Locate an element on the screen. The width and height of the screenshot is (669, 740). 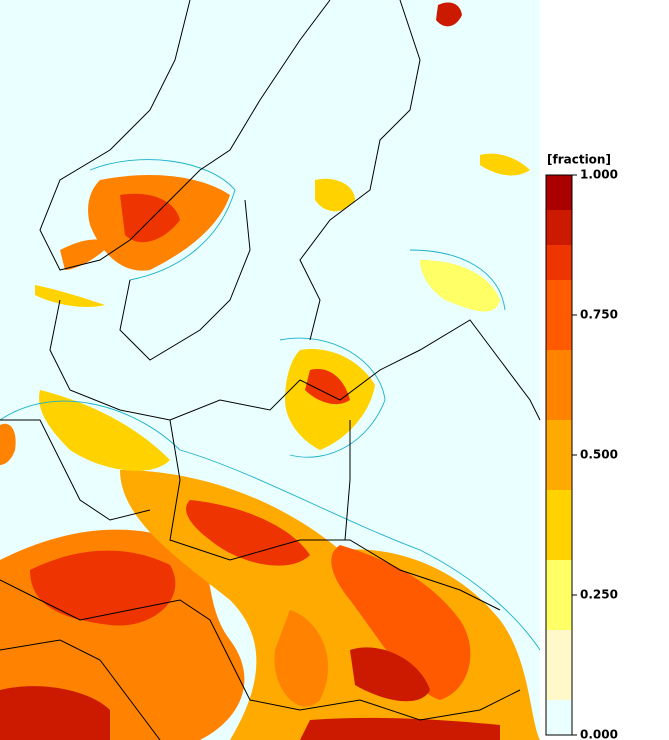
tick-label: 0.750 is located at coordinates (599, 315).